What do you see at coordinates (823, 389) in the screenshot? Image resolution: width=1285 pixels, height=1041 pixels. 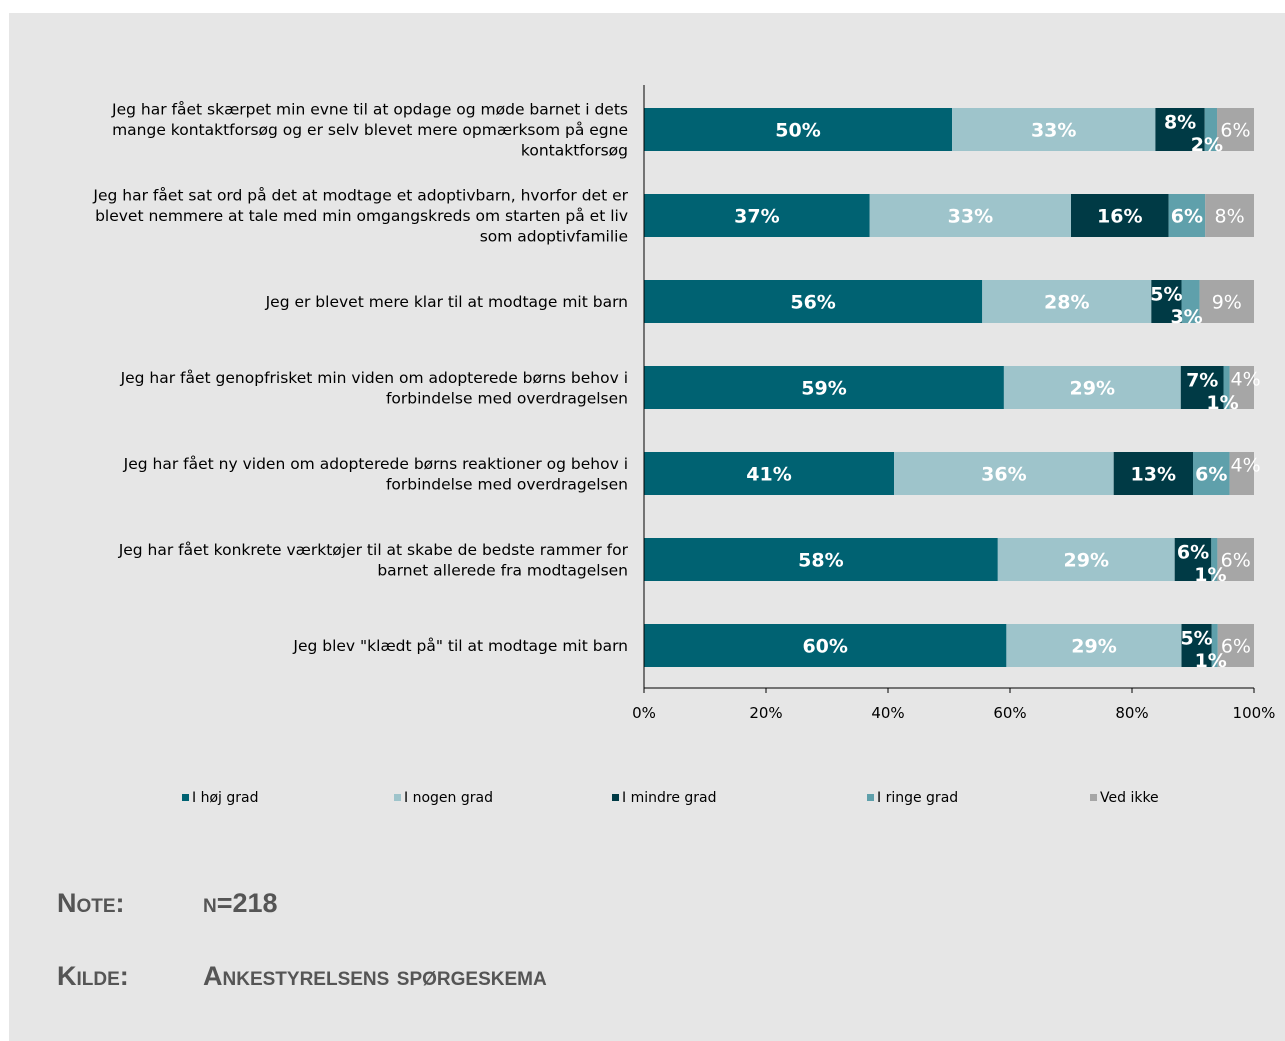 I see `data-label: 59%` at bounding box center [823, 389].